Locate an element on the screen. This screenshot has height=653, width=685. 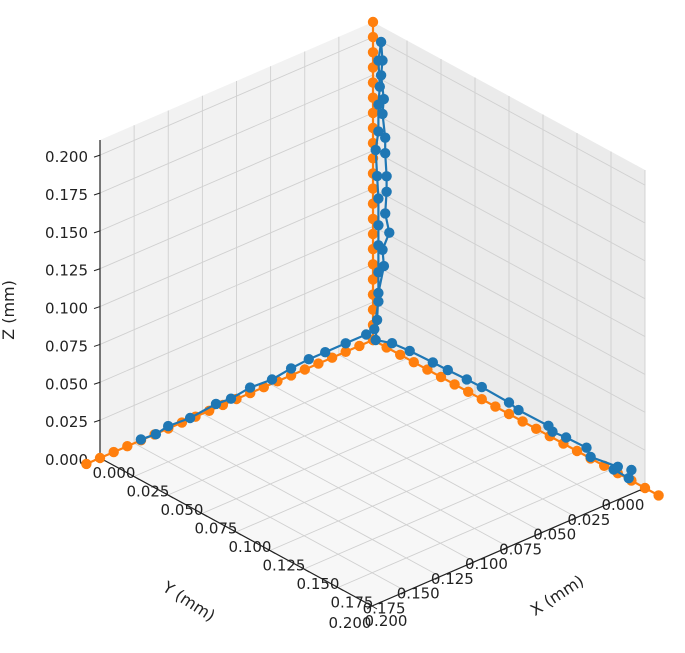
z-axis-label: Z (mm) is located at coordinates (9, 310).